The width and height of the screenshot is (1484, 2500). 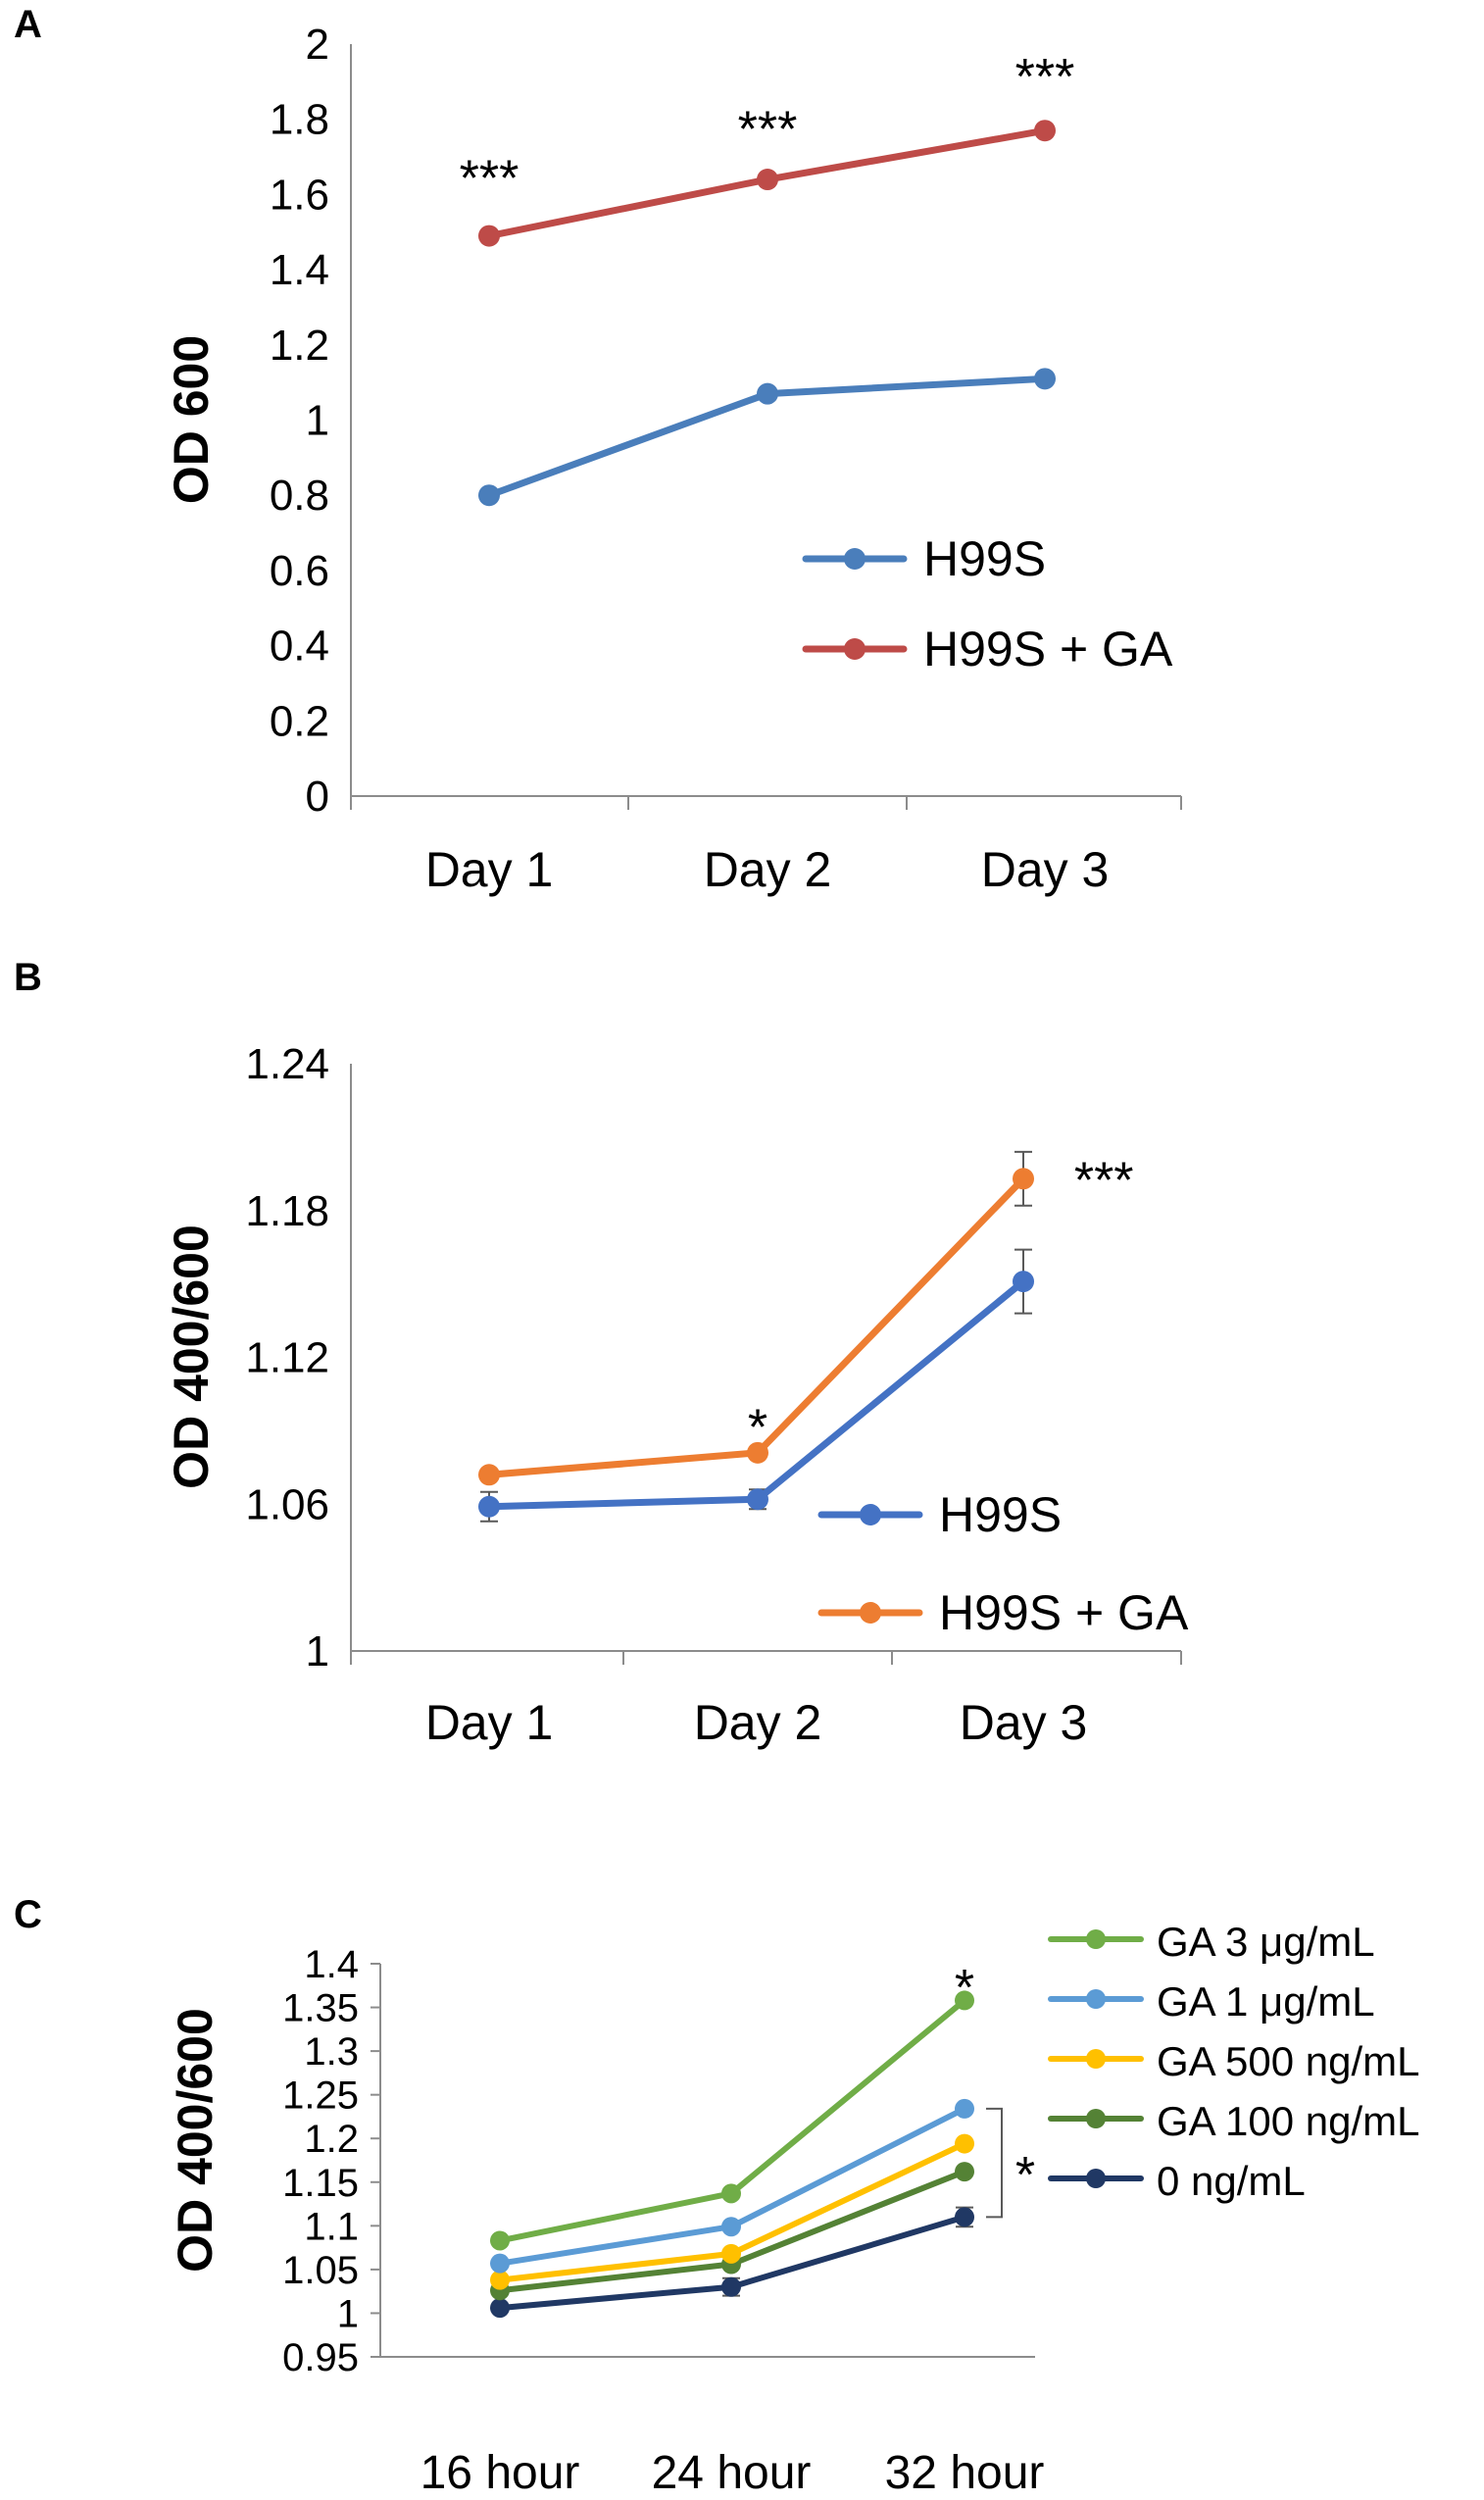 I want to click on x-tick-label: 32 hour, so click(x=965, y=2473).